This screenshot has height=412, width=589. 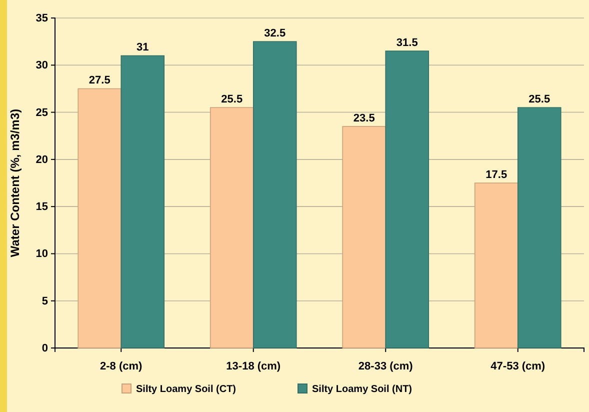 What do you see at coordinates (42, 254) in the screenshot?
I see `y-tick-label: 10` at bounding box center [42, 254].